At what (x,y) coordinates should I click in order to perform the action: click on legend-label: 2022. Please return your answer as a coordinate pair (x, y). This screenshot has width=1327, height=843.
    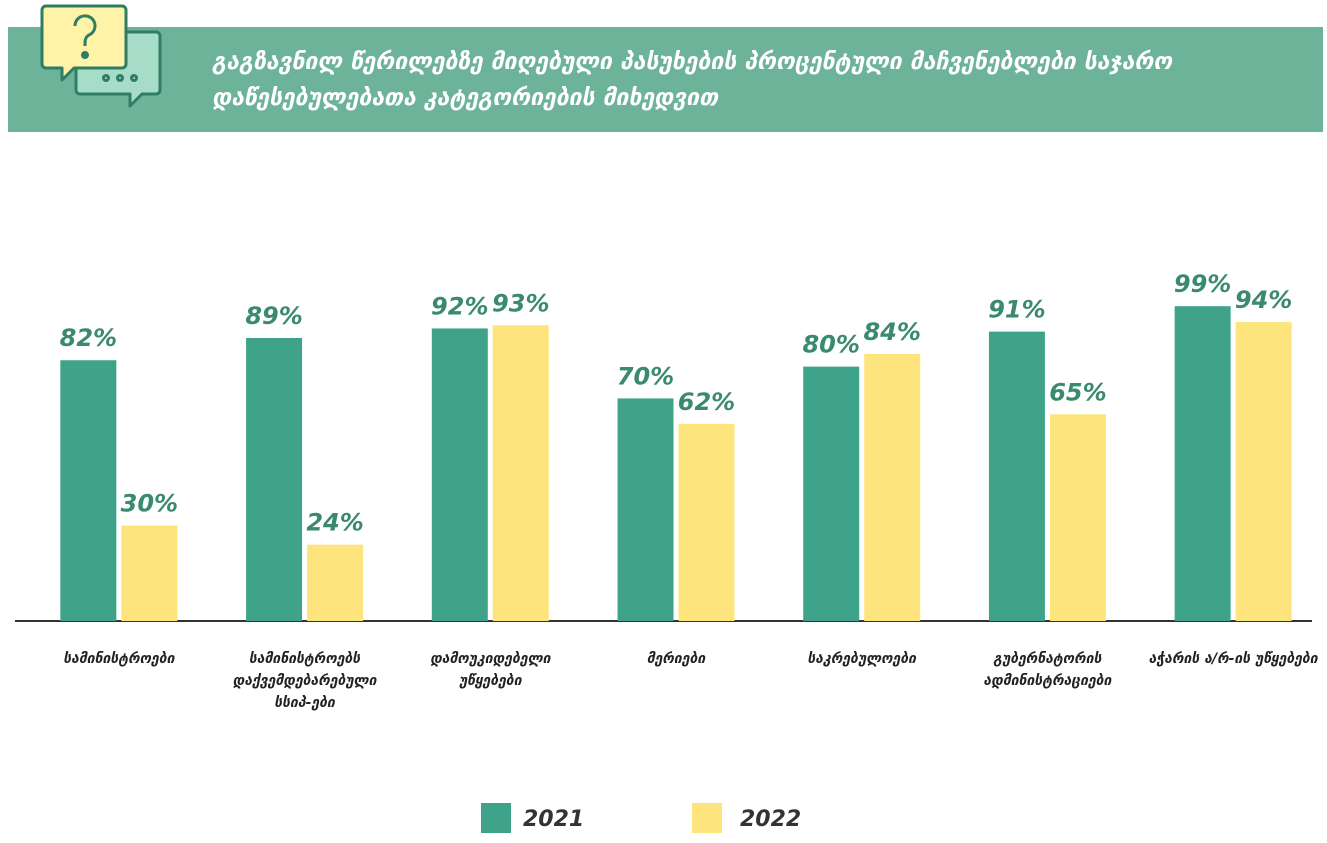
    Looking at the image, I should click on (770, 819).